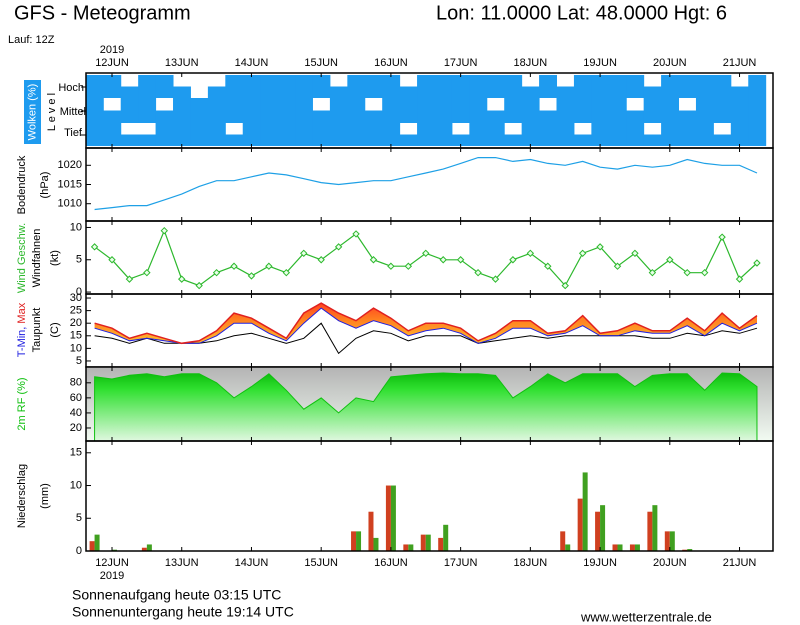 Image resolution: width=800 pixels, height=625 pixels. I want to click on x-tick-label-top: 18JUN, so click(531, 63).